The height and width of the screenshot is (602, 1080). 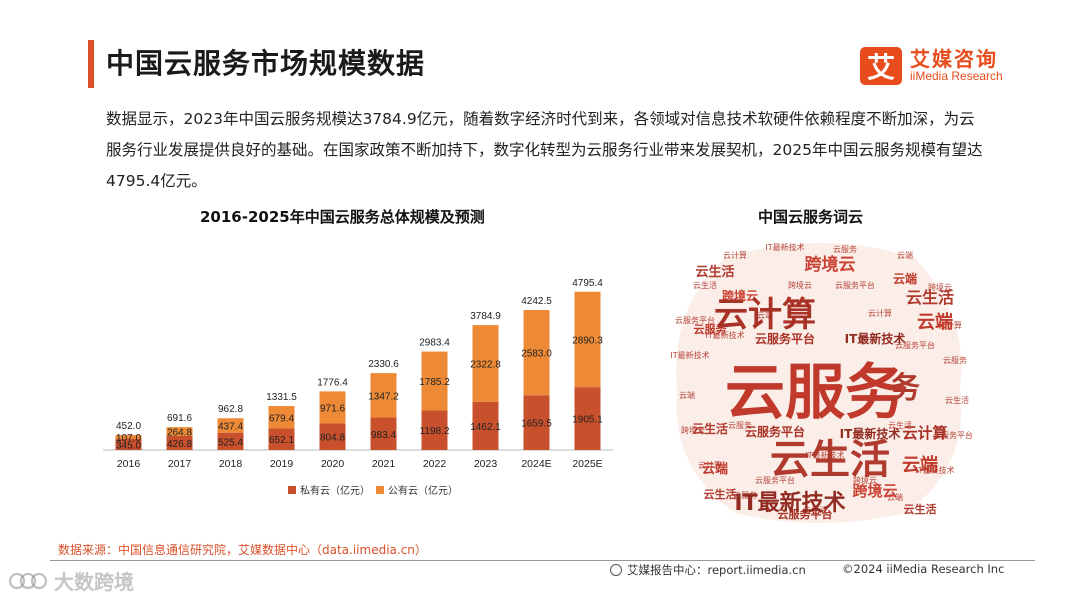 What do you see at coordinates (542, 560) in the screenshot?
I see `footer-divider` at bounding box center [542, 560].